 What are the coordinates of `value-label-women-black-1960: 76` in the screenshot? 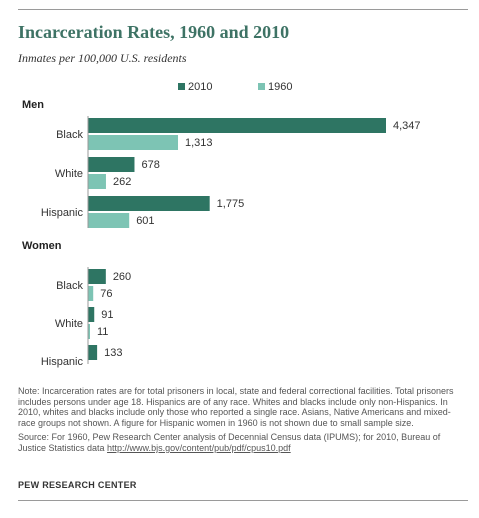 It's located at (106, 294).